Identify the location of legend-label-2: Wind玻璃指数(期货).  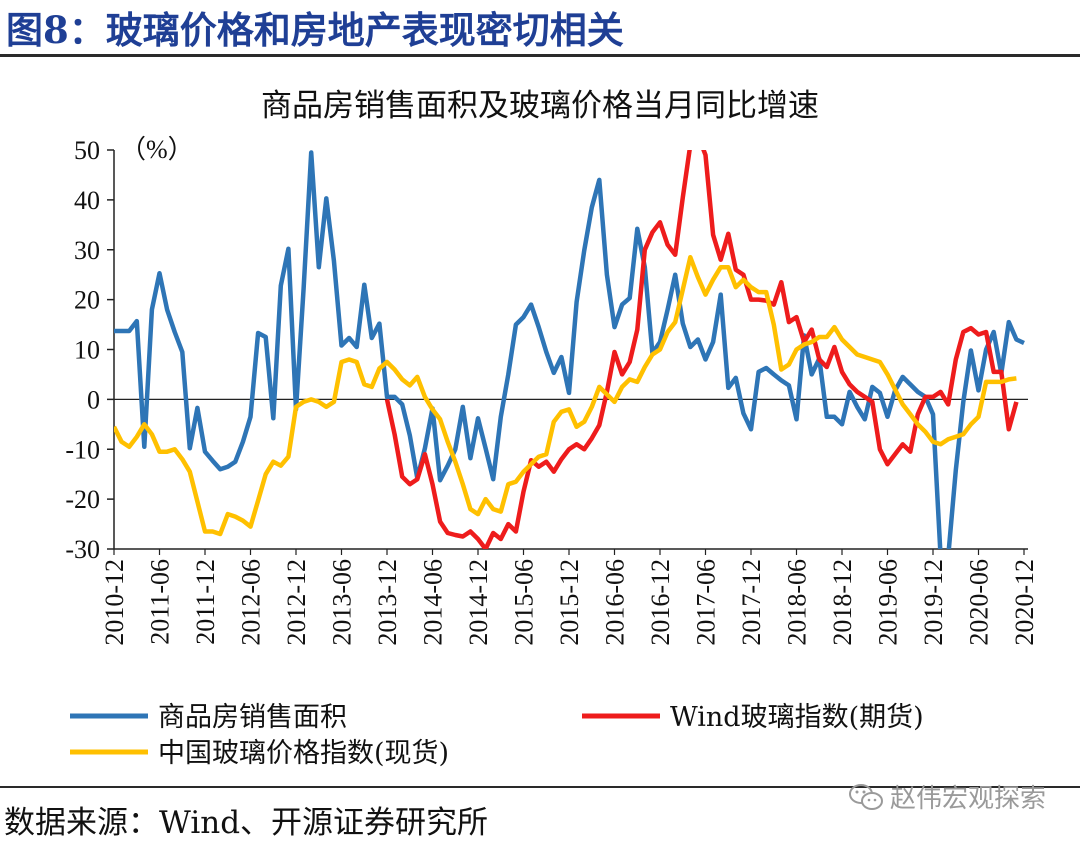
(797, 717).